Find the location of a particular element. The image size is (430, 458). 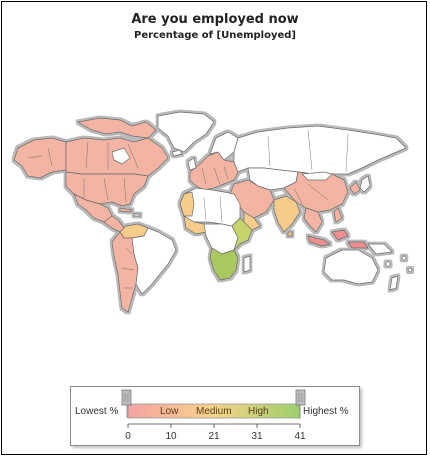

legend-band-label-high: High is located at coordinates (258, 411).